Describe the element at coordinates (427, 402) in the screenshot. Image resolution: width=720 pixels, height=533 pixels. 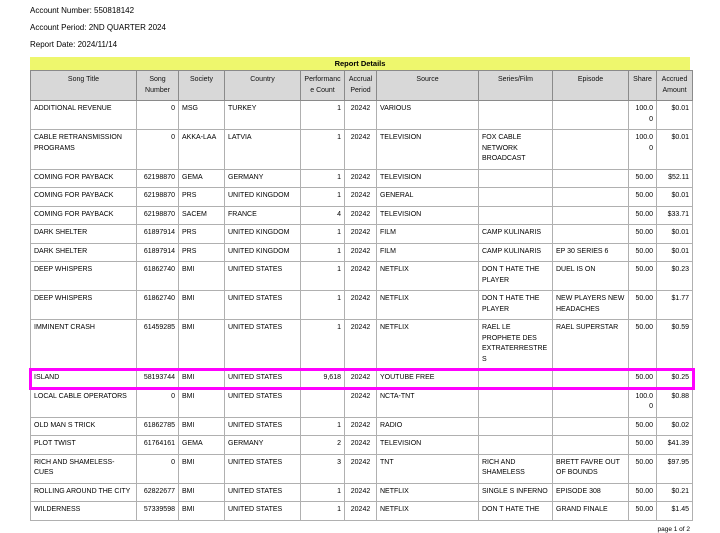
I see `cell-source: NCTA-TNT` at that location.